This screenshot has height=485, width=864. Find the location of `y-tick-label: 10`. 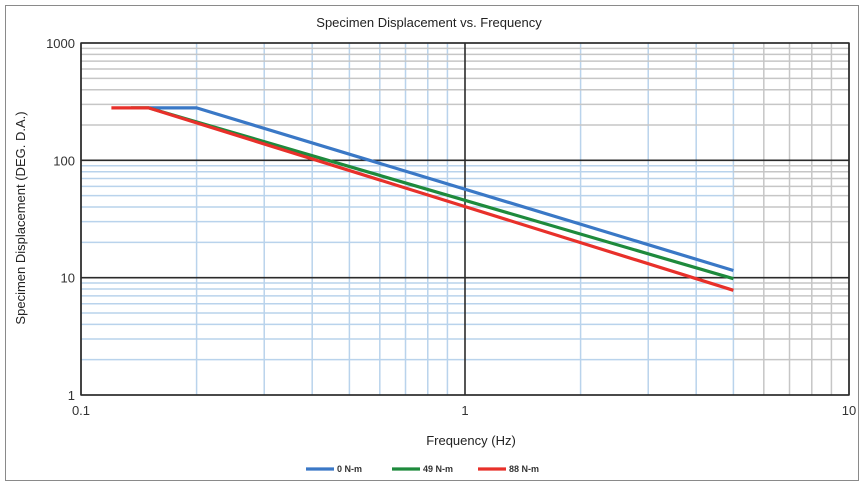

y-tick-label: 10 is located at coordinates (68, 278).